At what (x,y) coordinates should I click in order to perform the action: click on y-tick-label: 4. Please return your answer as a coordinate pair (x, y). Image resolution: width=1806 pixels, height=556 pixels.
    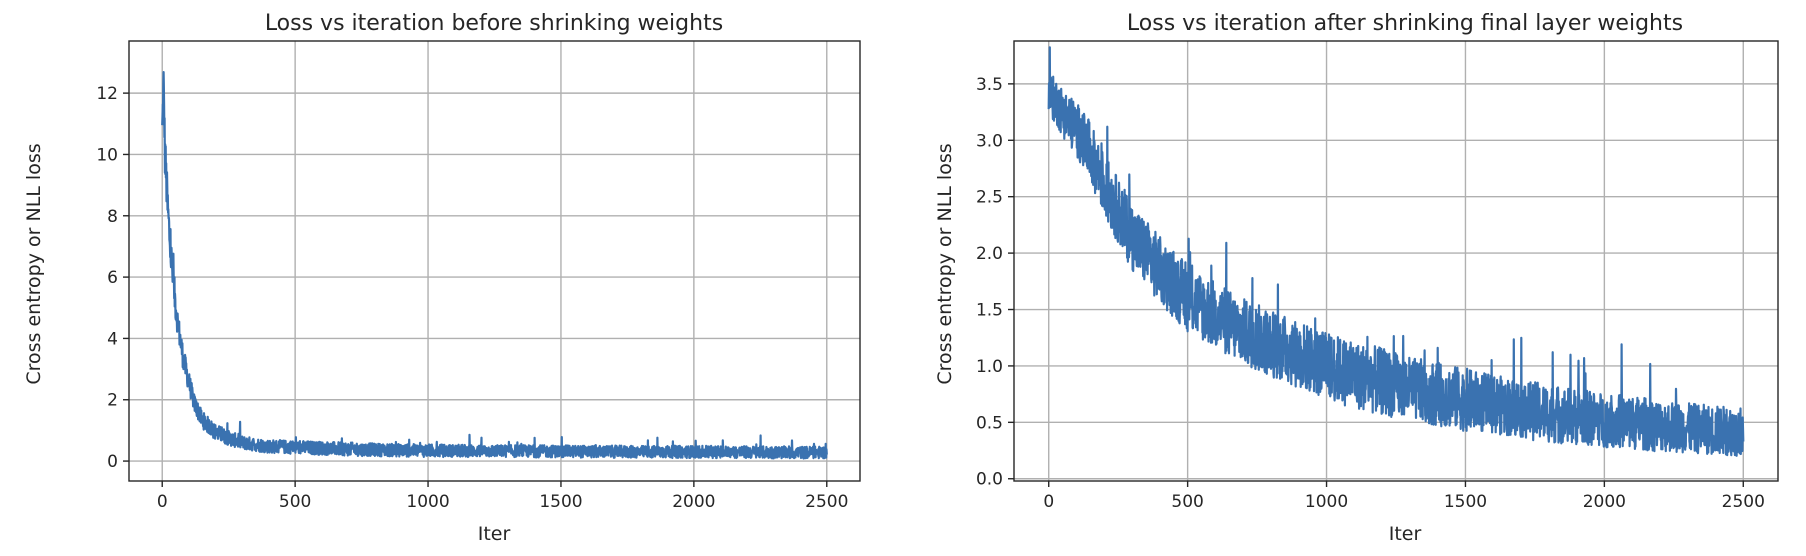
    Looking at the image, I should click on (112, 339).